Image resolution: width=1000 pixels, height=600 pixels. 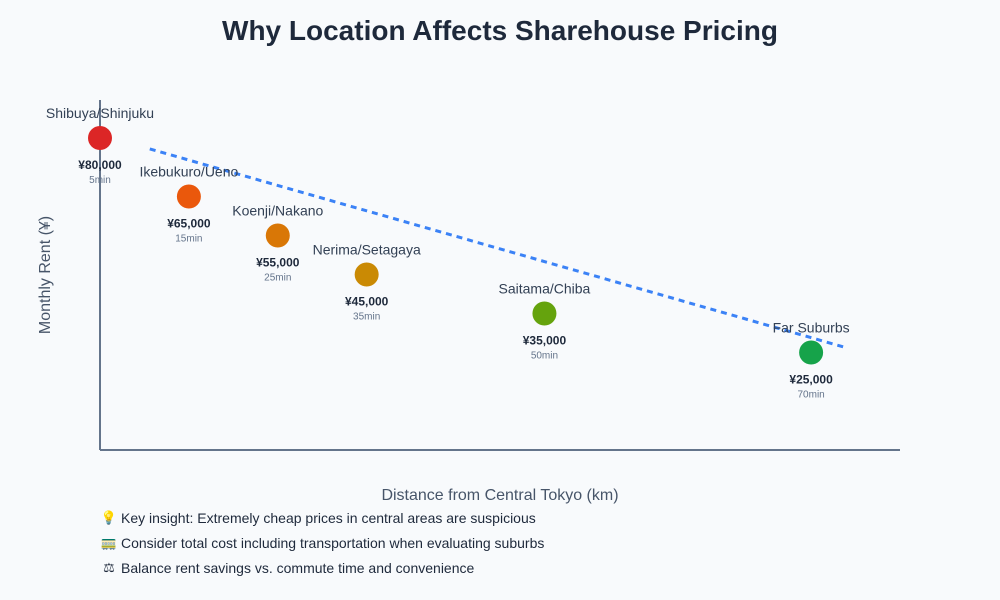 I want to click on chart-title: Why Location Affects Sharehouse Pricing, so click(x=500, y=30).